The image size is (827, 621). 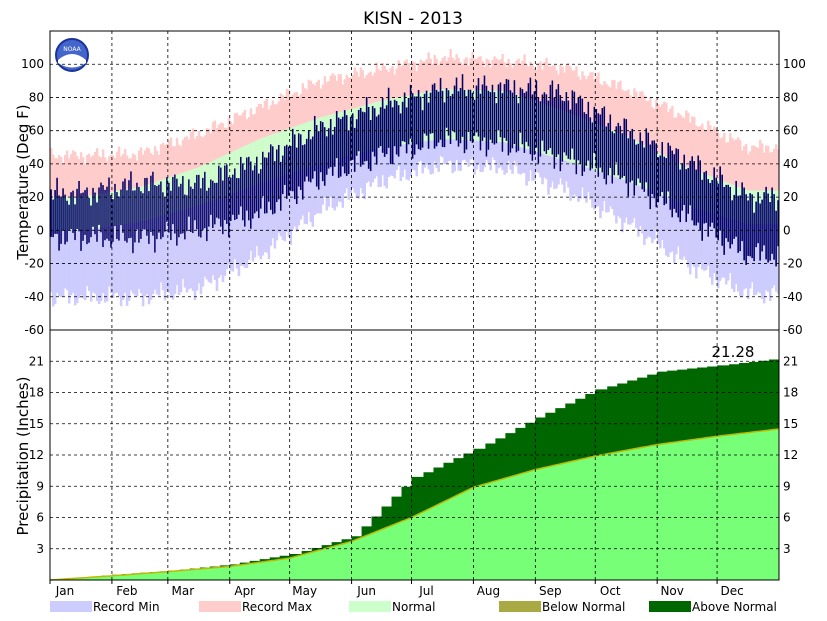 I want to click on month-label: Jan, so click(x=65, y=591).